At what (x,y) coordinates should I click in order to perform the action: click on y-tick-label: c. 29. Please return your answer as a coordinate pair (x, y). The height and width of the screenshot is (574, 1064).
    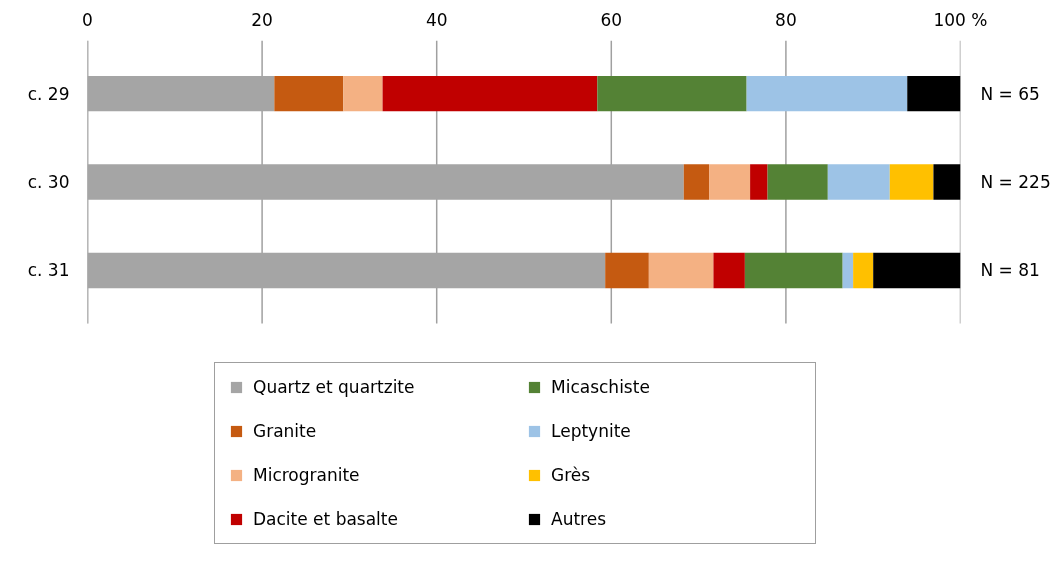
    Looking at the image, I should click on (48, 93).